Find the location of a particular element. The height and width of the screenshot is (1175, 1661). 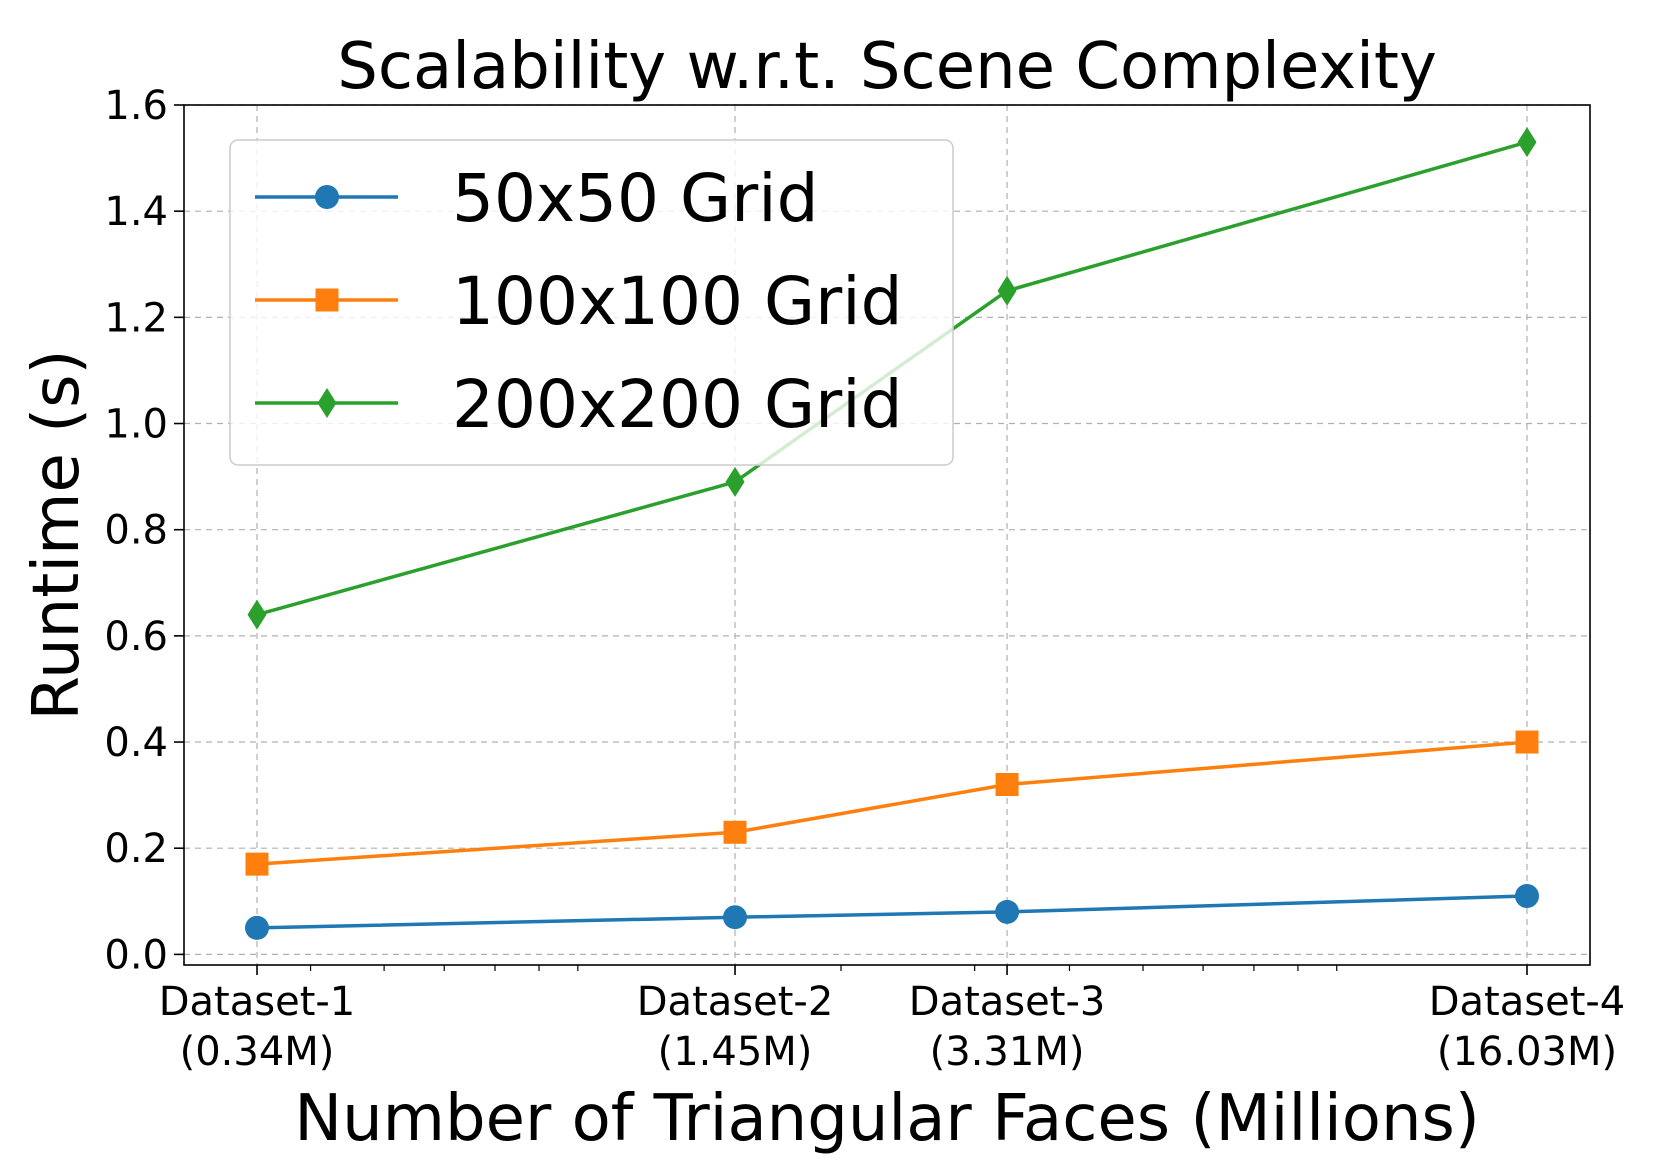

y-tick-label: 1.2 is located at coordinates (136, 318).